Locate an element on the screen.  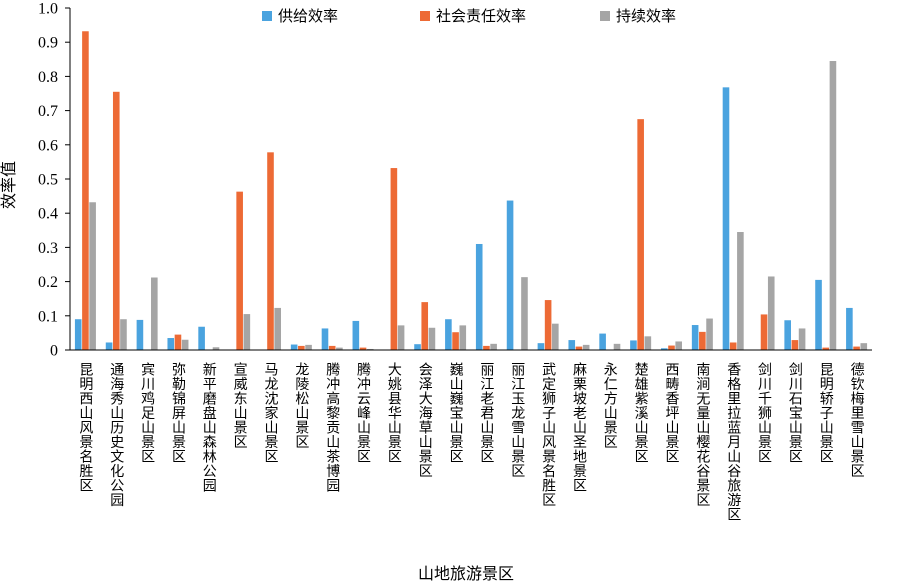
x-tick-label: 南涧无量山樱花谷景区 is located at coordinates (702, 434).